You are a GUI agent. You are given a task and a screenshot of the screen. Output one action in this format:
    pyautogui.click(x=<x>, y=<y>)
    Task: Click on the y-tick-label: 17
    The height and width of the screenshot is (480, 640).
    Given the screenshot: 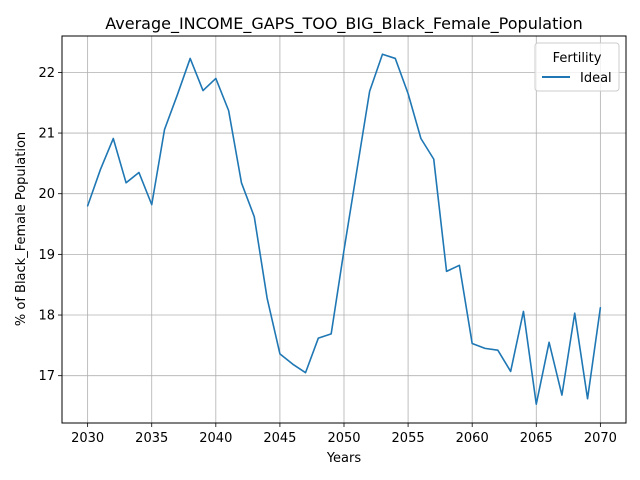 What is the action you would take?
    pyautogui.click(x=46, y=376)
    